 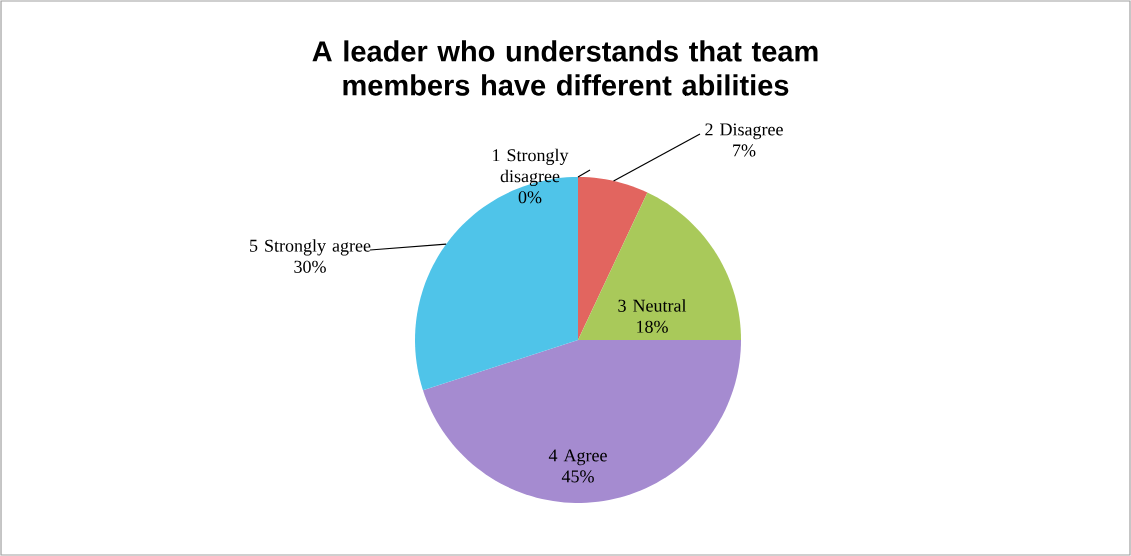 I want to click on chart-title: A leader who understands that team members have different abilities, so click(x=565, y=68).